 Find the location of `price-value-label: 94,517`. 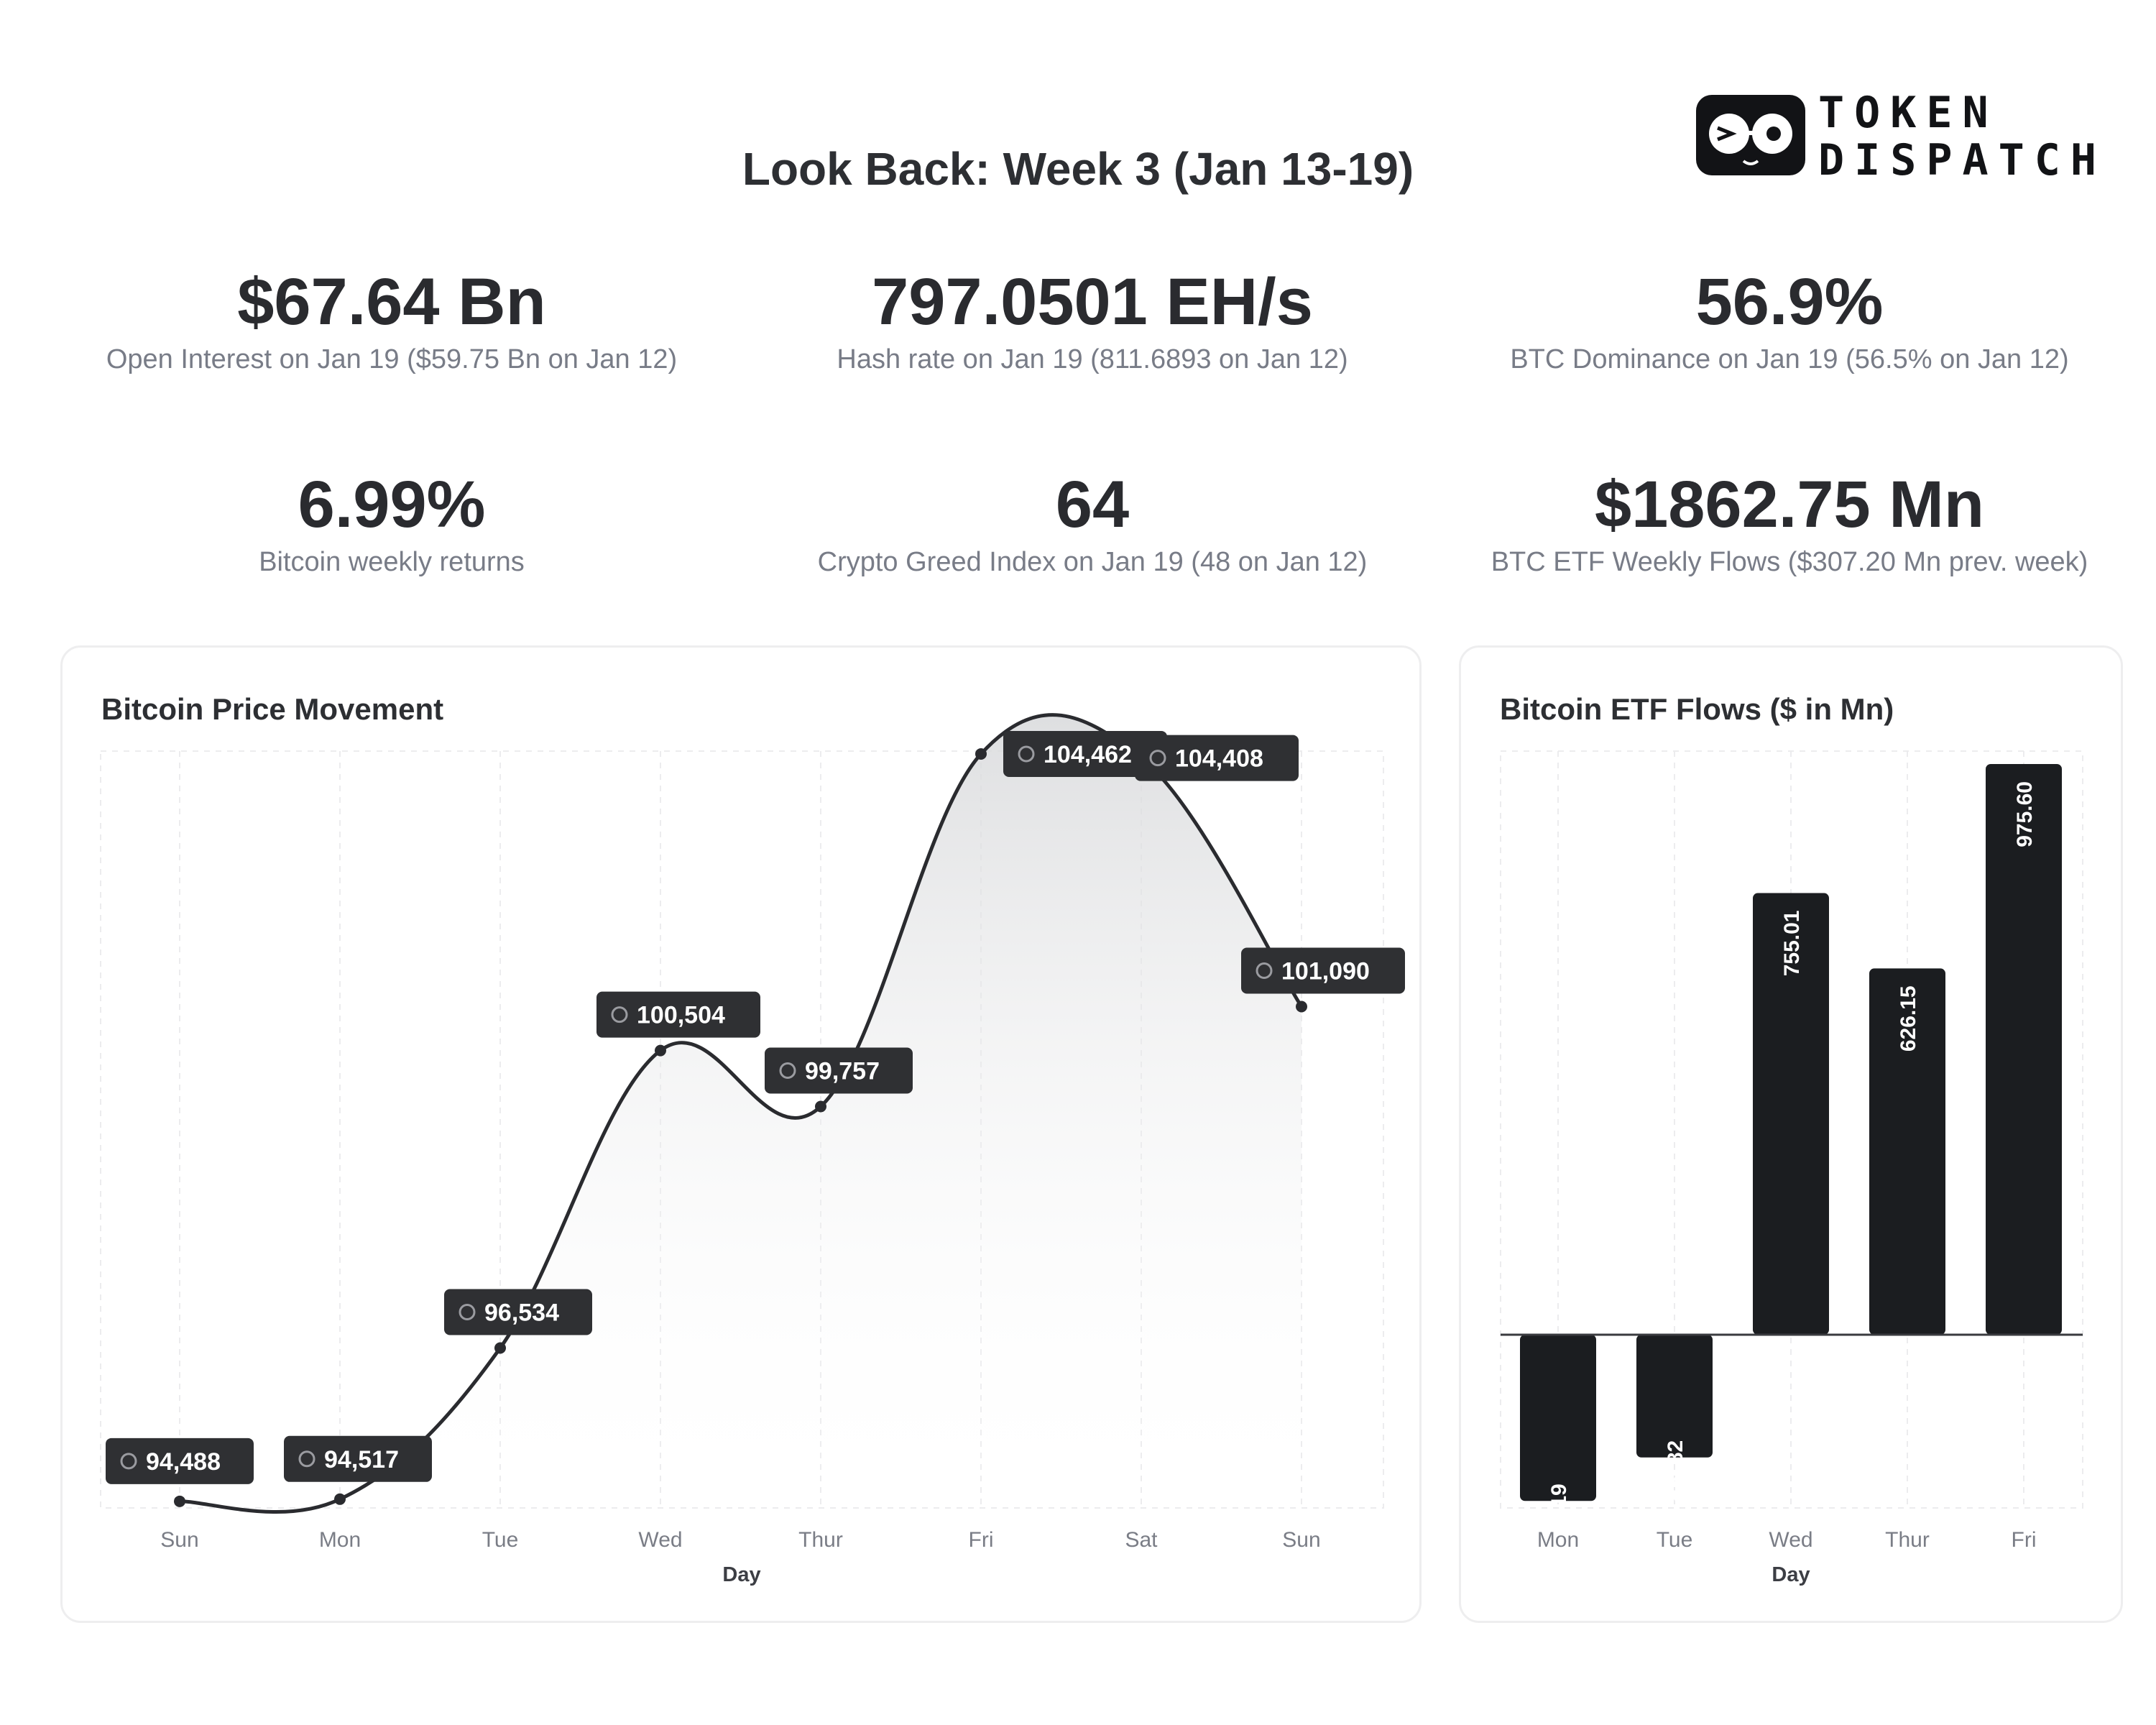

price-value-label: 94,517 is located at coordinates (361, 1459).